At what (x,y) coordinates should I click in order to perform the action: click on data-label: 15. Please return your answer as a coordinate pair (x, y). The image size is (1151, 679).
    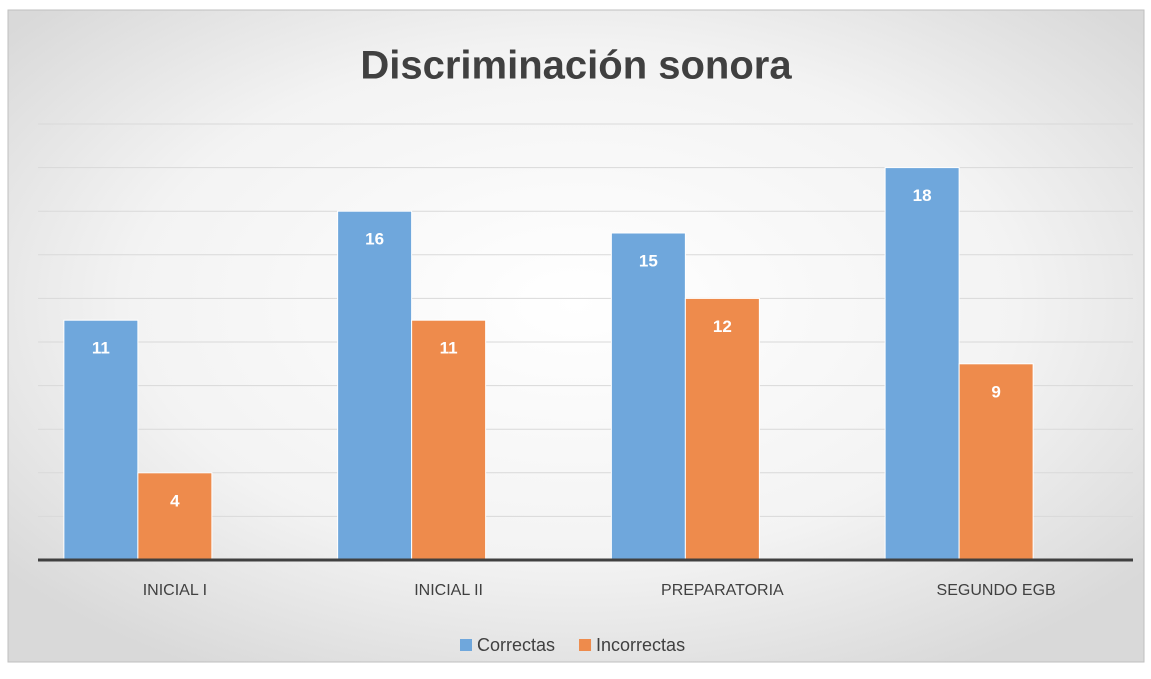
    Looking at the image, I should click on (648, 260).